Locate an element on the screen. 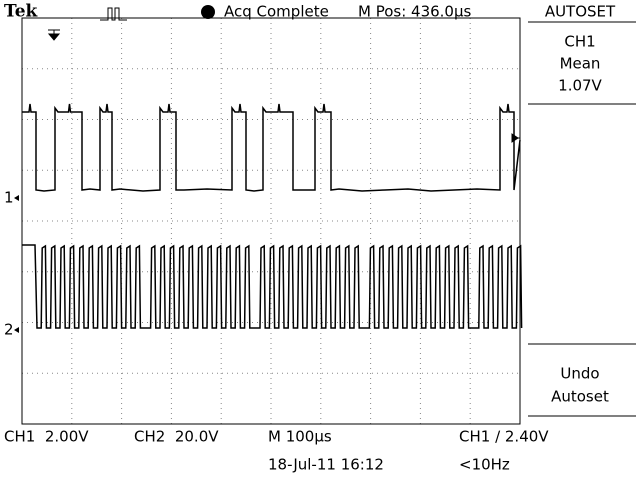 Image resolution: width=640 pixels, height=480 pixels. undo-button: Autoset is located at coordinates (580, 397).